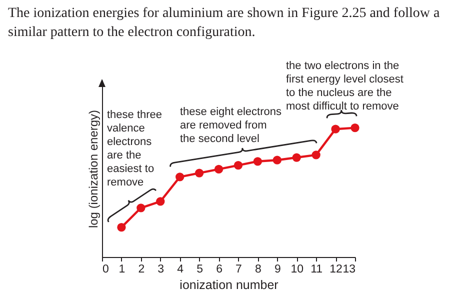 Image resolution: width=474 pixels, height=291 pixels. Describe the element at coordinates (141, 270) in the screenshot. I see `x-tick-label: 2` at that location.